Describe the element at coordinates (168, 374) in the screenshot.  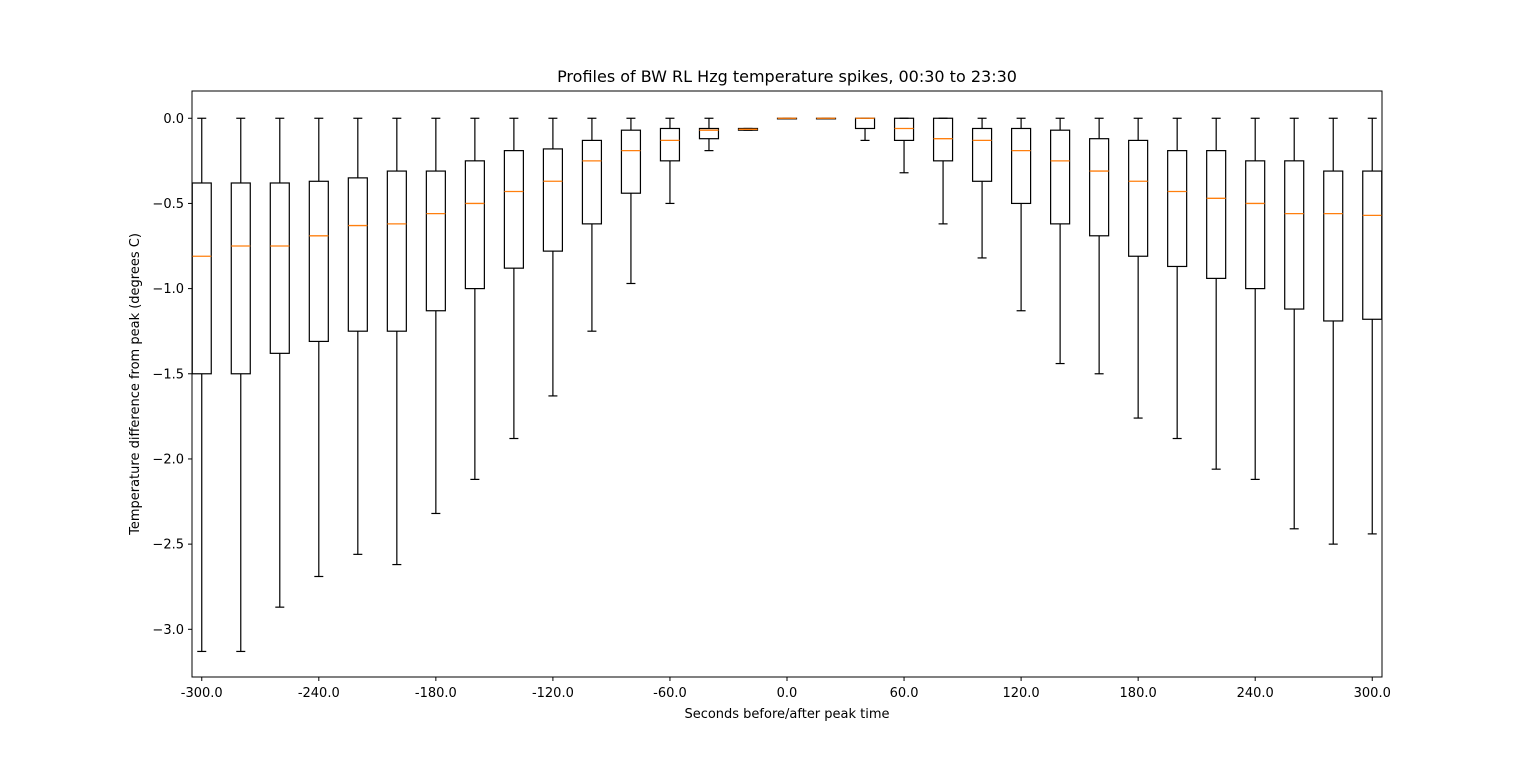
I see `y-tick-label: −1.5` at that location.